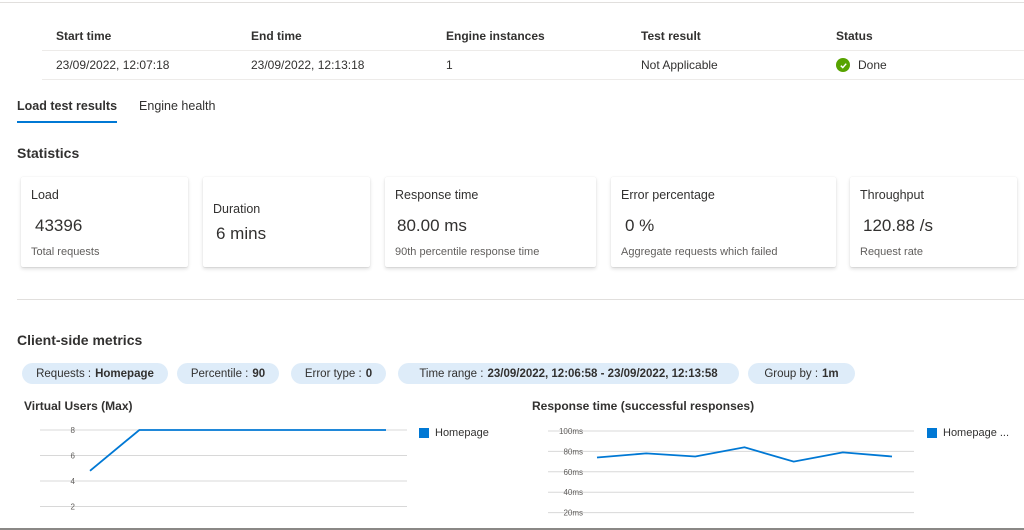 The width and height of the screenshot is (1024, 530). Describe the element at coordinates (48, 153) in the screenshot. I see `statistics-heading: Statistics` at that location.